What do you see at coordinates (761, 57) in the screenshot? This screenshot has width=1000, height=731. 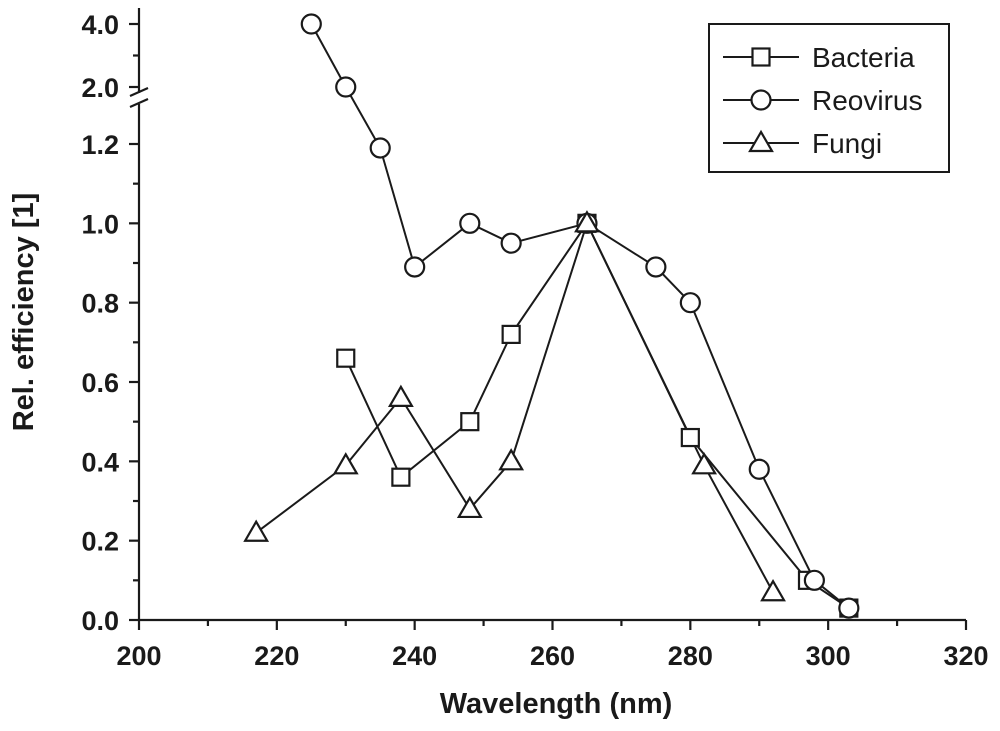 I see `legend-marker-bacteria` at bounding box center [761, 57].